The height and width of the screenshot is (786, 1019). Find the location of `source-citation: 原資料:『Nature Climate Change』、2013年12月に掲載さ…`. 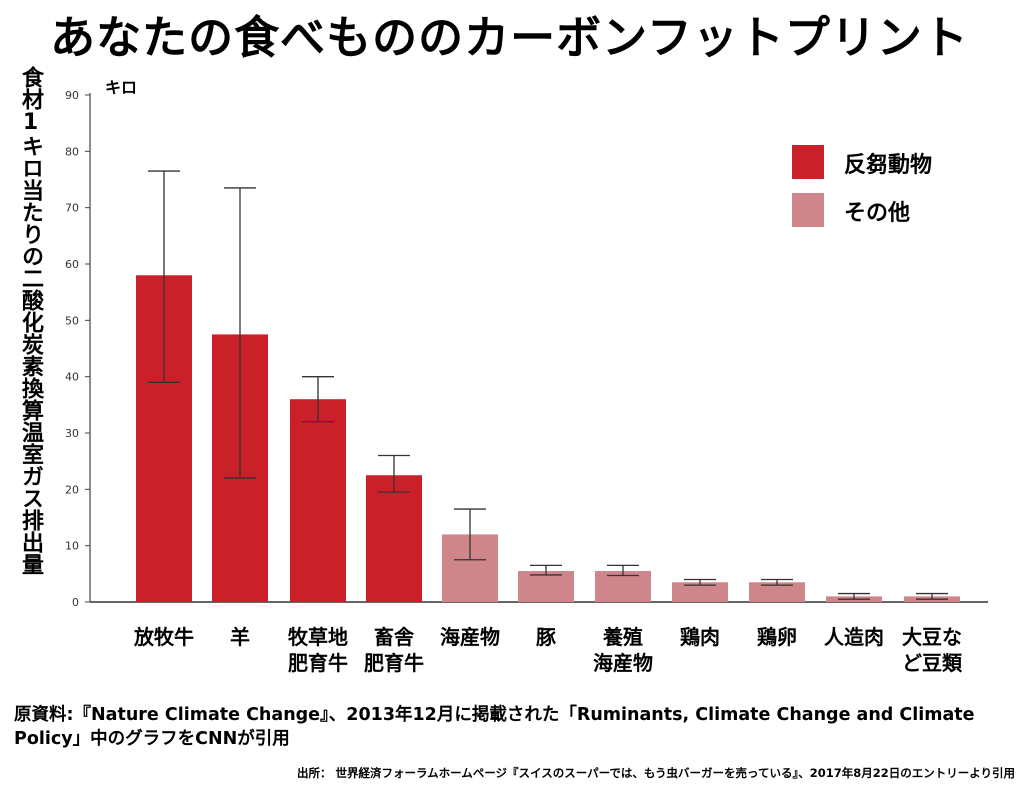

source-citation: 原資料:『Nature Climate Change』、2013年12月に掲載さ… is located at coordinates (494, 727).